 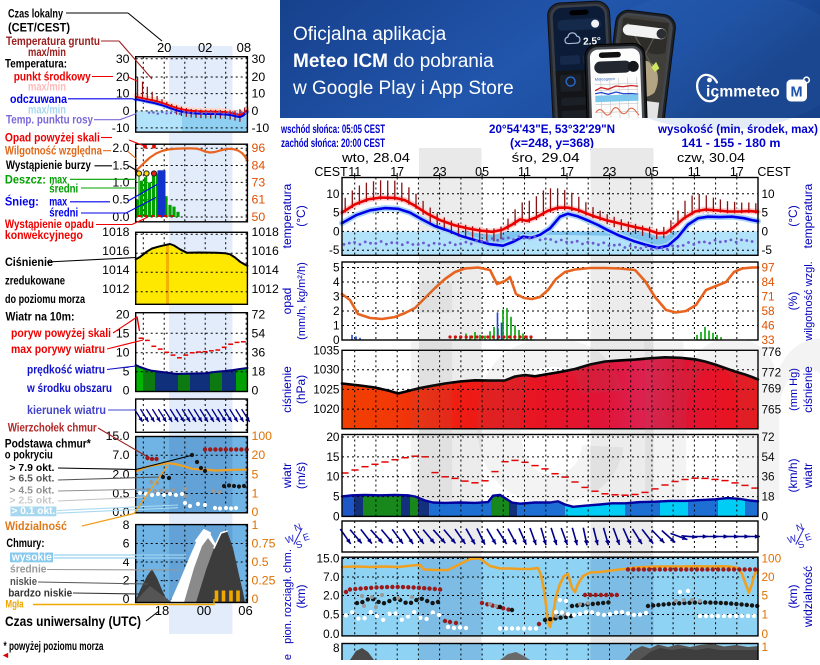 I want to click on svg-text: > 4.5 okt., so click(x=31, y=490).